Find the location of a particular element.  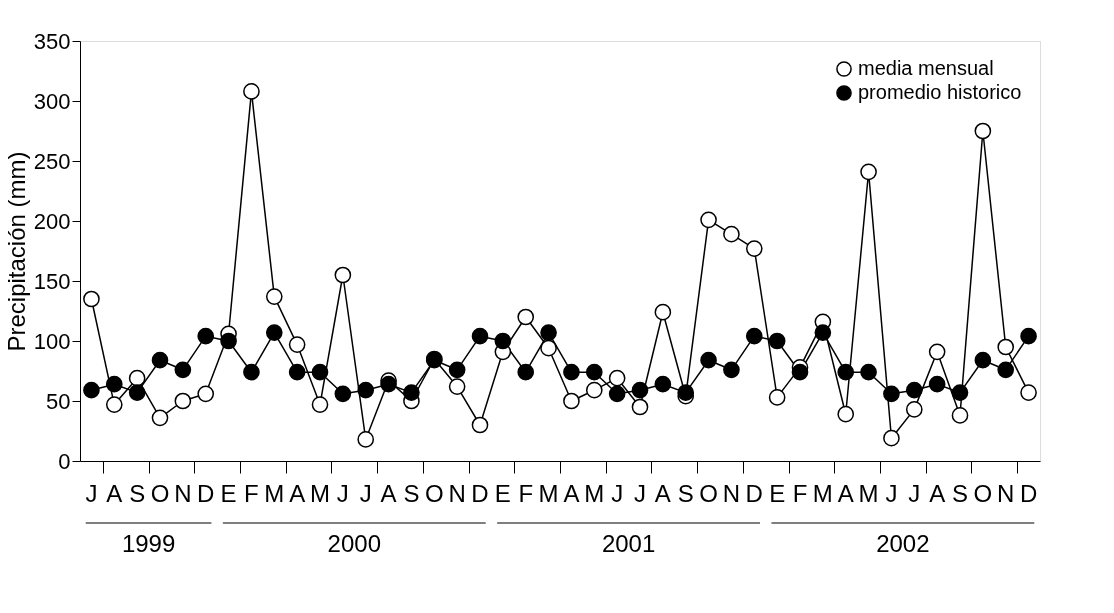

y-tick-label: 150 is located at coordinates (52, 281).